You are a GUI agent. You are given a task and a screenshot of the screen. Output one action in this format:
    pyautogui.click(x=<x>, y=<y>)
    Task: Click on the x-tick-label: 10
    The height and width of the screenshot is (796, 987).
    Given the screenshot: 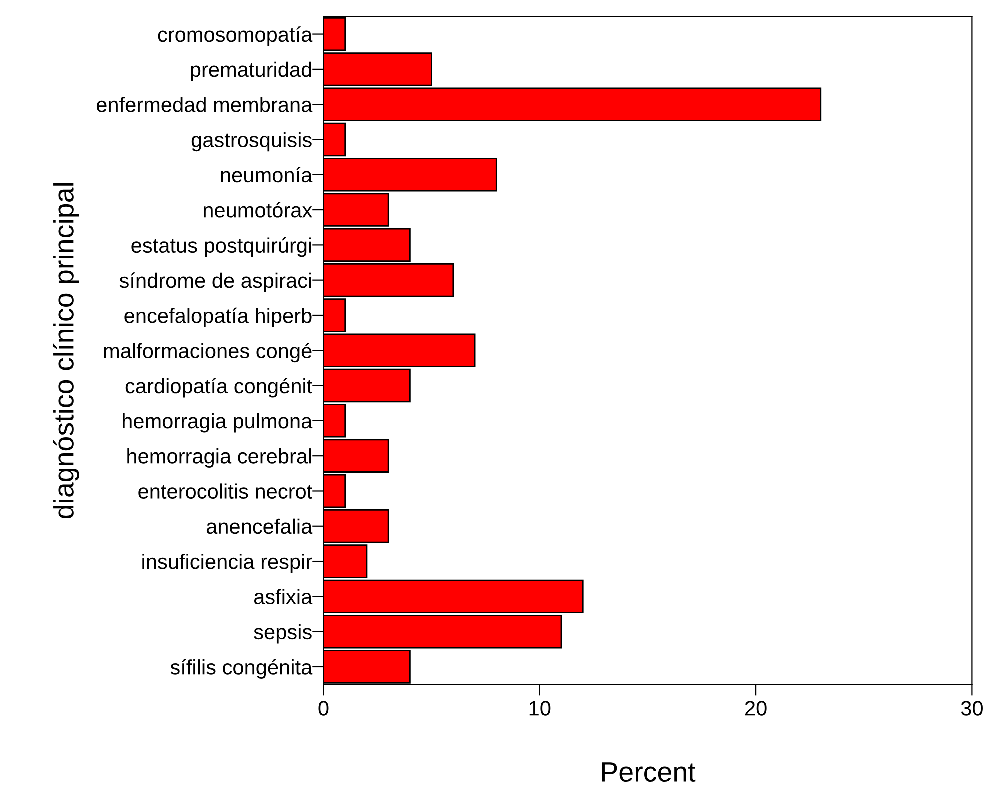 What is the action you would take?
    pyautogui.click(x=540, y=708)
    